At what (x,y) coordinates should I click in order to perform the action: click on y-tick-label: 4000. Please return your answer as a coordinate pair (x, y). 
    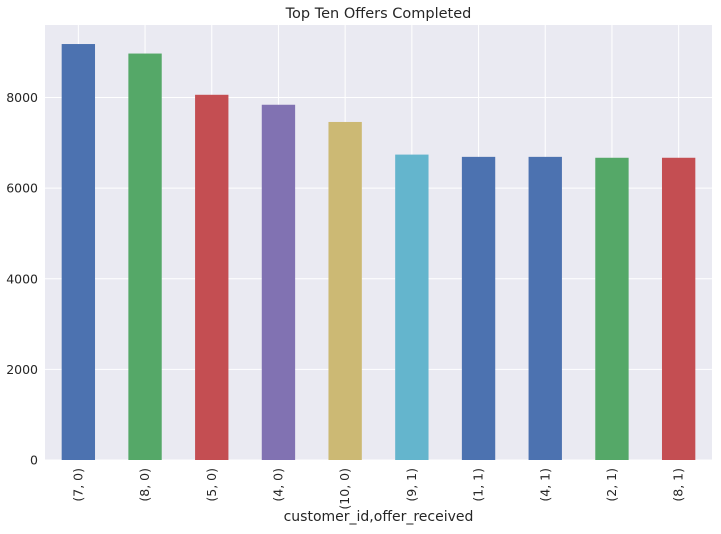
    Looking at the image, I should click on (22, 278).